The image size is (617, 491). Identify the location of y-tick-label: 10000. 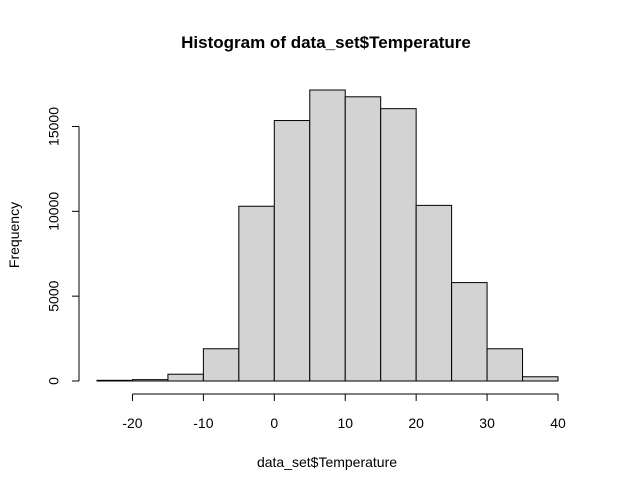
(54, 211).